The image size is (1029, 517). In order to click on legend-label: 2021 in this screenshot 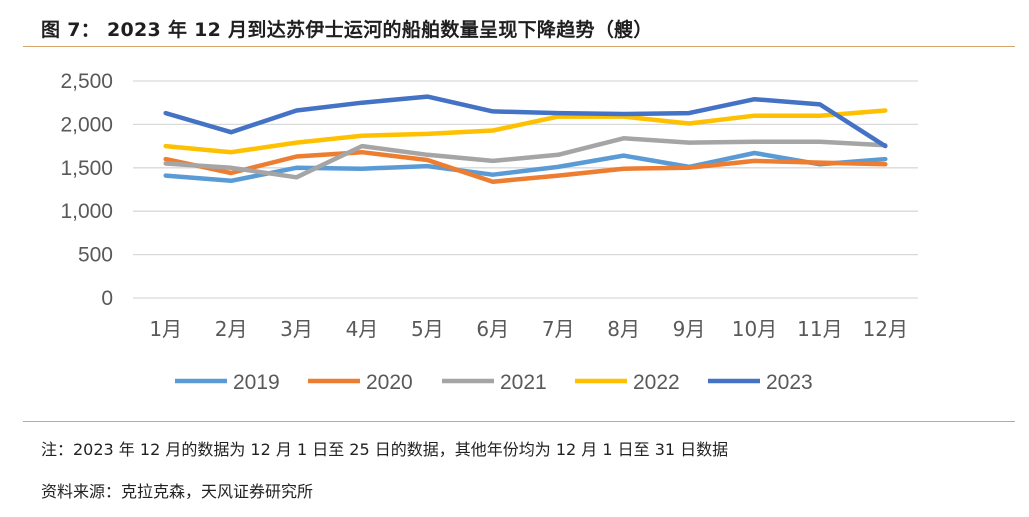, I will do `click(523, 382)`.